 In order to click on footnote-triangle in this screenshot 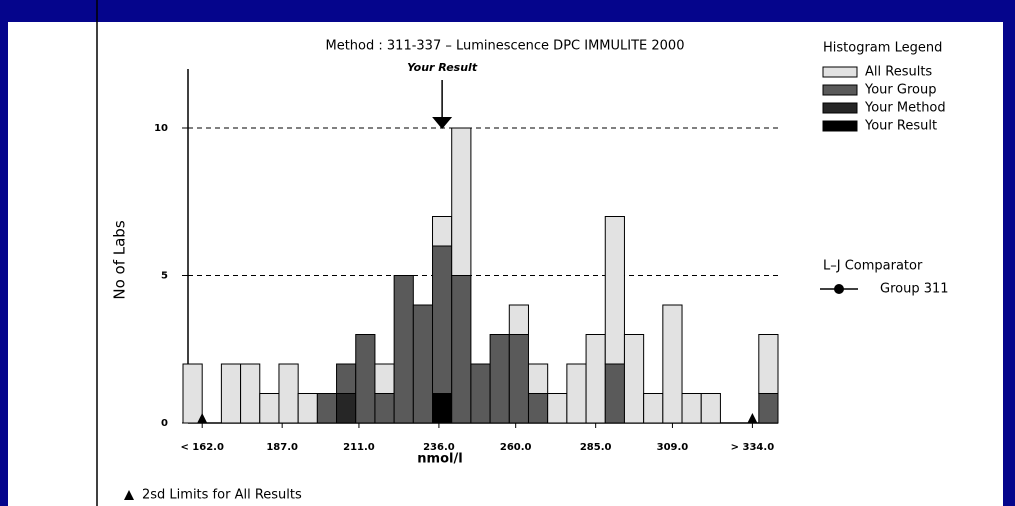, I will do `click(129, 495)`.